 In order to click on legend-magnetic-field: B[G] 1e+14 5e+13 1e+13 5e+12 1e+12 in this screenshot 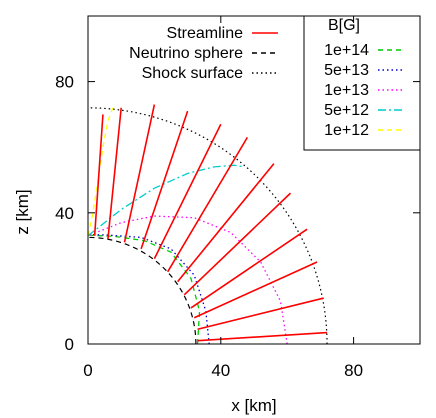, I will do `click(362, 83)`.